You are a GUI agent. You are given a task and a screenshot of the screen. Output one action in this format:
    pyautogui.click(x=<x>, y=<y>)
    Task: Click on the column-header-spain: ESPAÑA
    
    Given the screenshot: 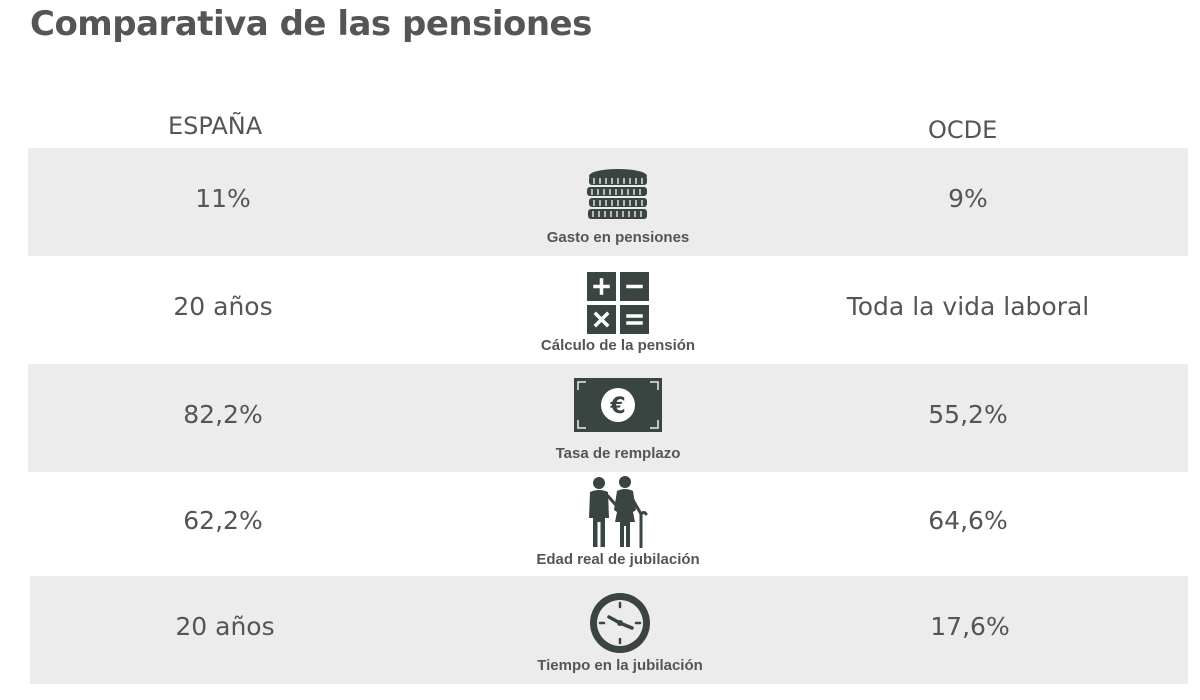 What is the action you would take?
    pyautogui.click(x=215, y=126)
    